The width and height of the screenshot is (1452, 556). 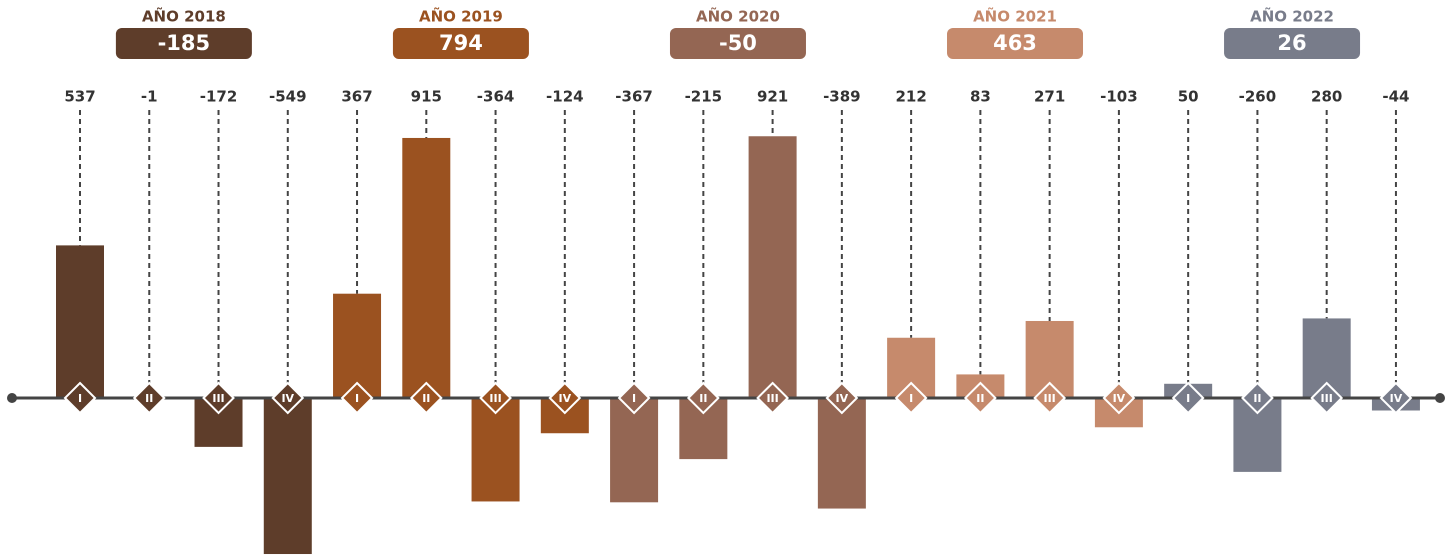 What do you see at coordinates (149, 97) in the screenshot?
I see `value-label: -1` at bounding box center [149, 97].